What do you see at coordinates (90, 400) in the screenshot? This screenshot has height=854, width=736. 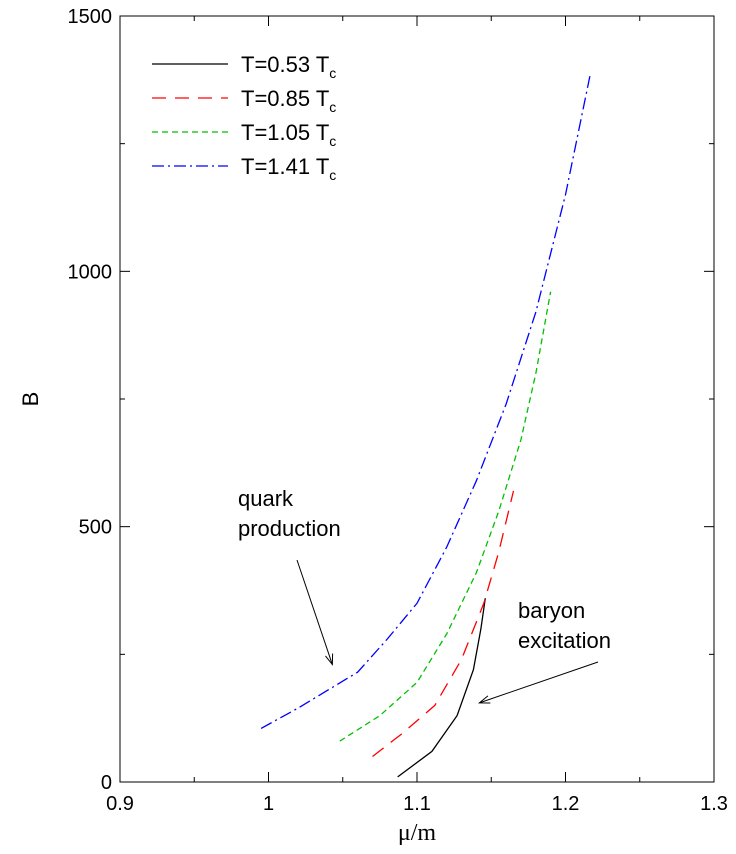 I see `y-tick-labels: 0 500 1000 1500` at bounding box center [90, 400].